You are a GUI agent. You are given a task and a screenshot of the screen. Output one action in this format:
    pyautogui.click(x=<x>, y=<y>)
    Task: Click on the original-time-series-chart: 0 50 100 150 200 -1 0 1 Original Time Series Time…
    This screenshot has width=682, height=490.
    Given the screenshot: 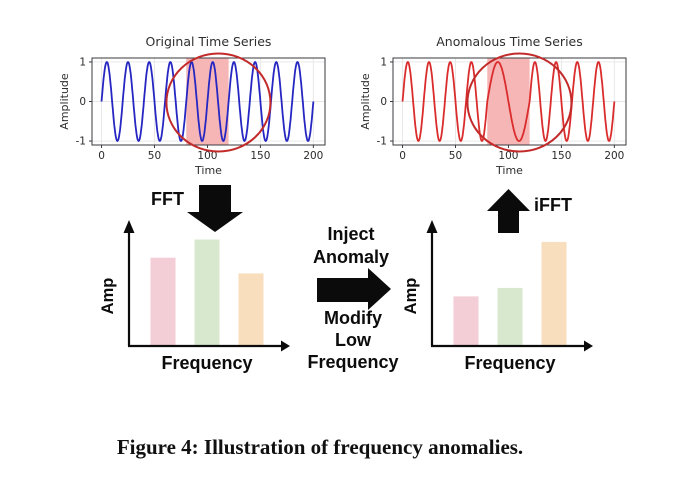 What is the action you would take?
    pyautogui.click(x=192, y=105)
    